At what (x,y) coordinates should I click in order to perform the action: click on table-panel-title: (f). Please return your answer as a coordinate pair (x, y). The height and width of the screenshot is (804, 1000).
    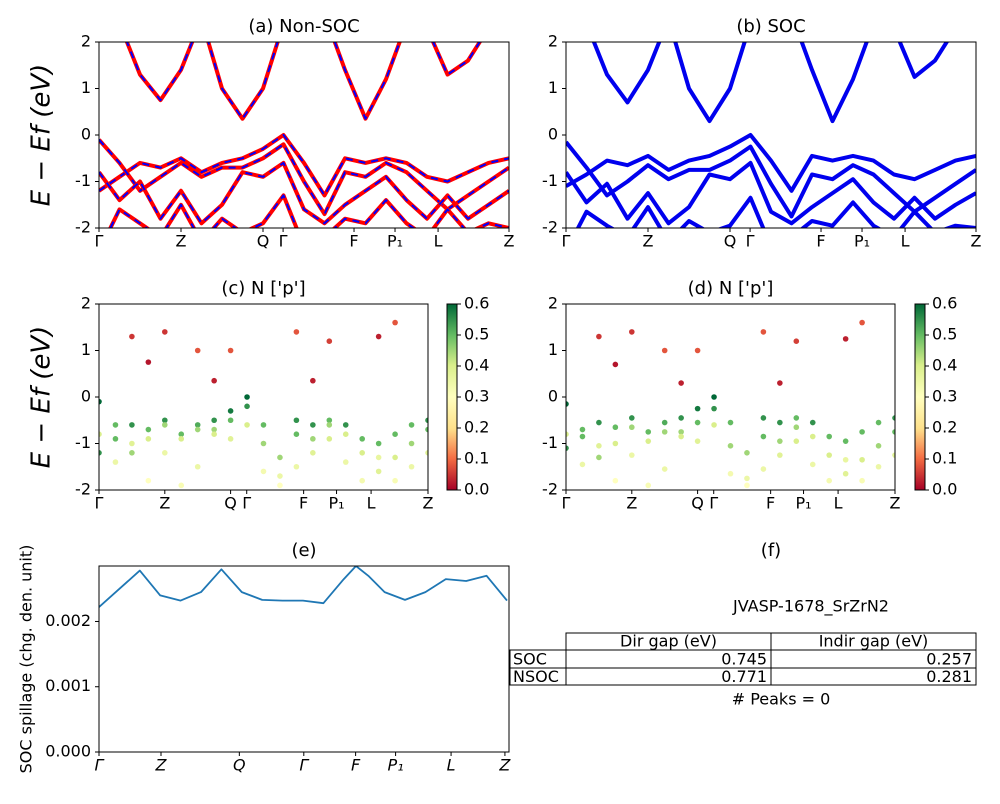
    Looking at the image, I should click on (771, 550).